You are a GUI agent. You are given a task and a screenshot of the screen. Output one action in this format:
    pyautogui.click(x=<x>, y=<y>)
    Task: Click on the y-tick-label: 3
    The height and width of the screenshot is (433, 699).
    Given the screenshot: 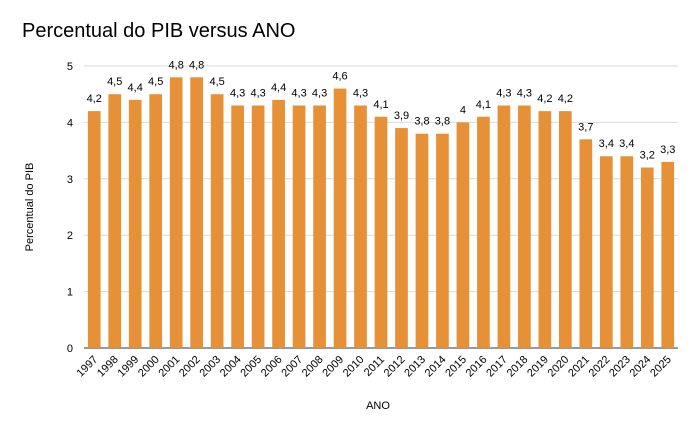 What is the action you would take?
    pyautogui.click(x=70, y=180)
    